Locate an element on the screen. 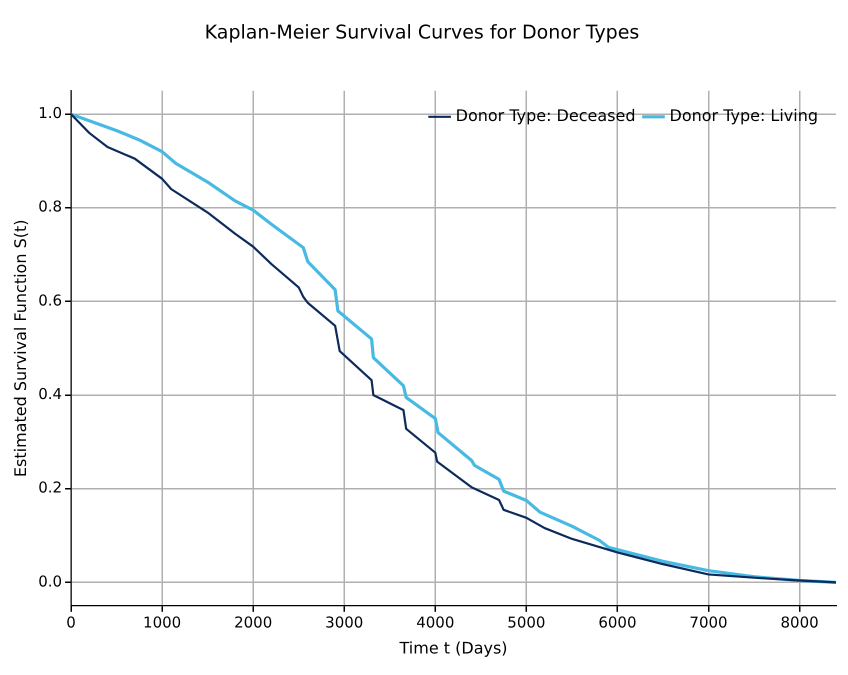 The width and height of the screenshot is (848, 675). x-tick-label: 2000 is located at coordinates (253, 623).